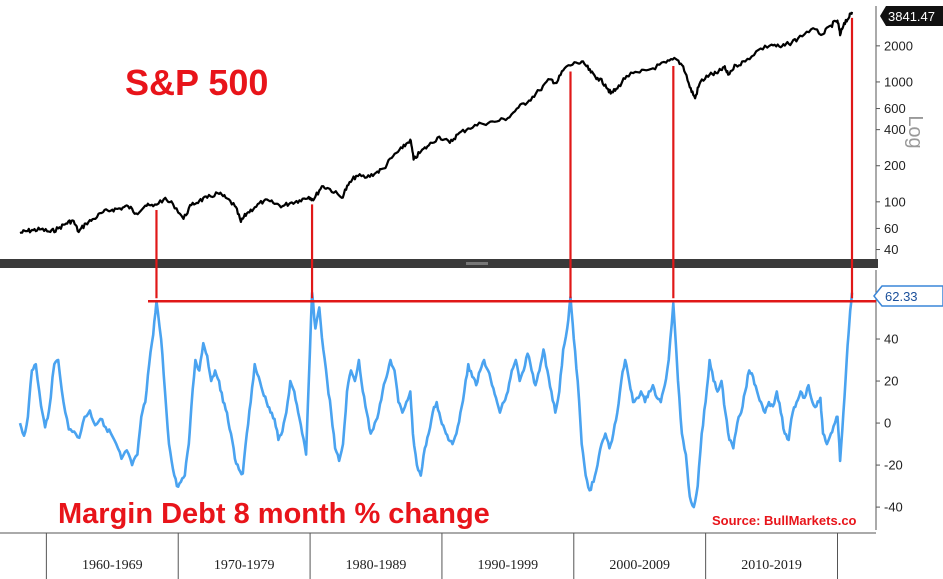  I want to click on margin-tick-label: 0, so click(887, 423).